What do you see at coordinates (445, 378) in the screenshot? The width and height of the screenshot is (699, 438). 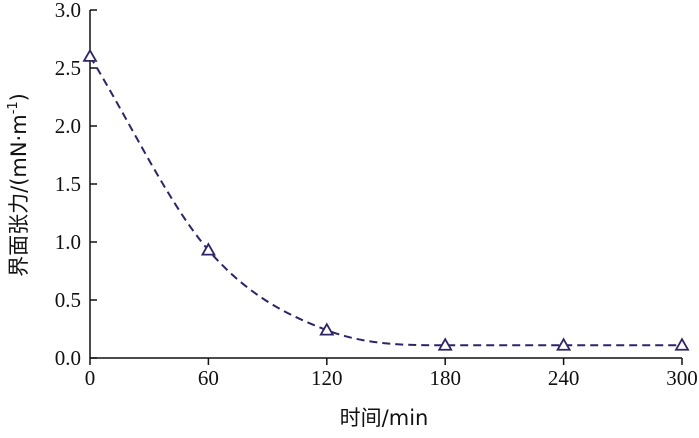 I see `x-tick-label: 180` at bounding box center [445, 378].